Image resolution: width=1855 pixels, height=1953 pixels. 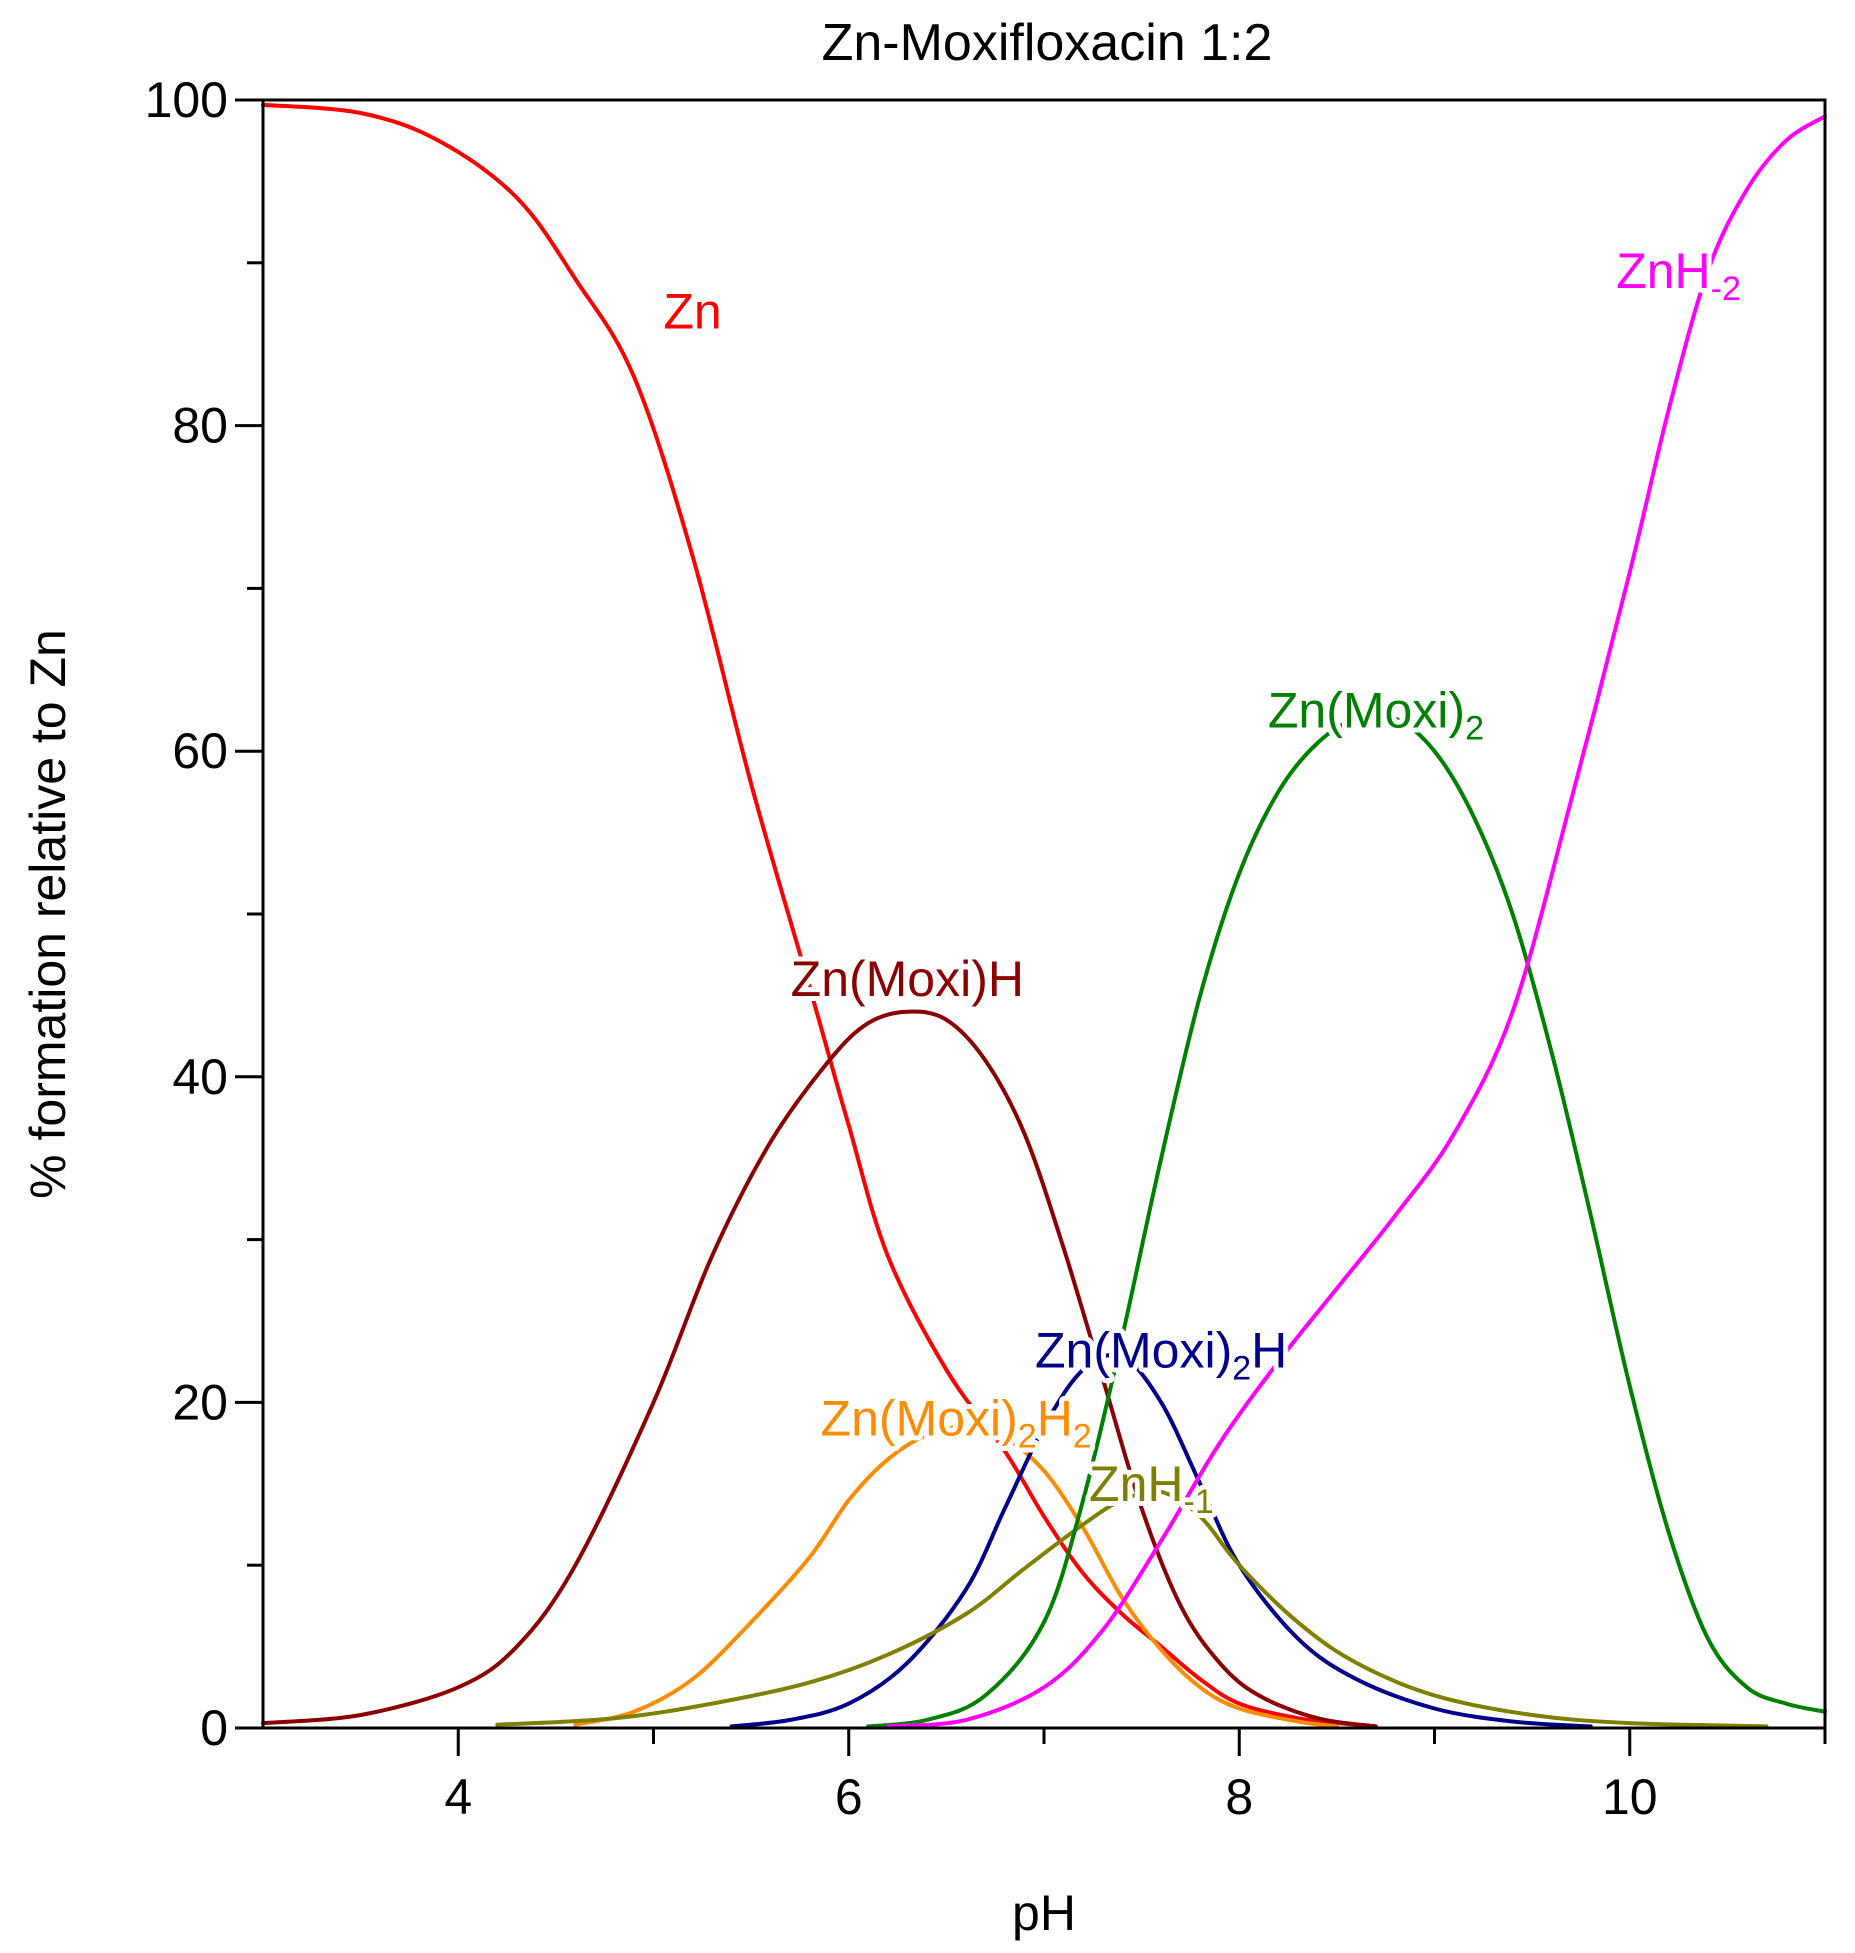 What do you see at coordinates (1135, 1776) in the screenshot?
I see `x-axis: 4 6 8 10` at bounding box center [1135, 1776].